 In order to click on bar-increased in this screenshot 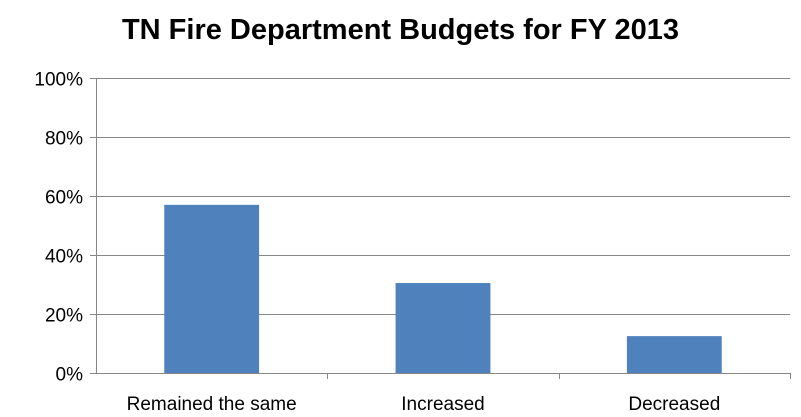, I will do `click(443, 328)`.